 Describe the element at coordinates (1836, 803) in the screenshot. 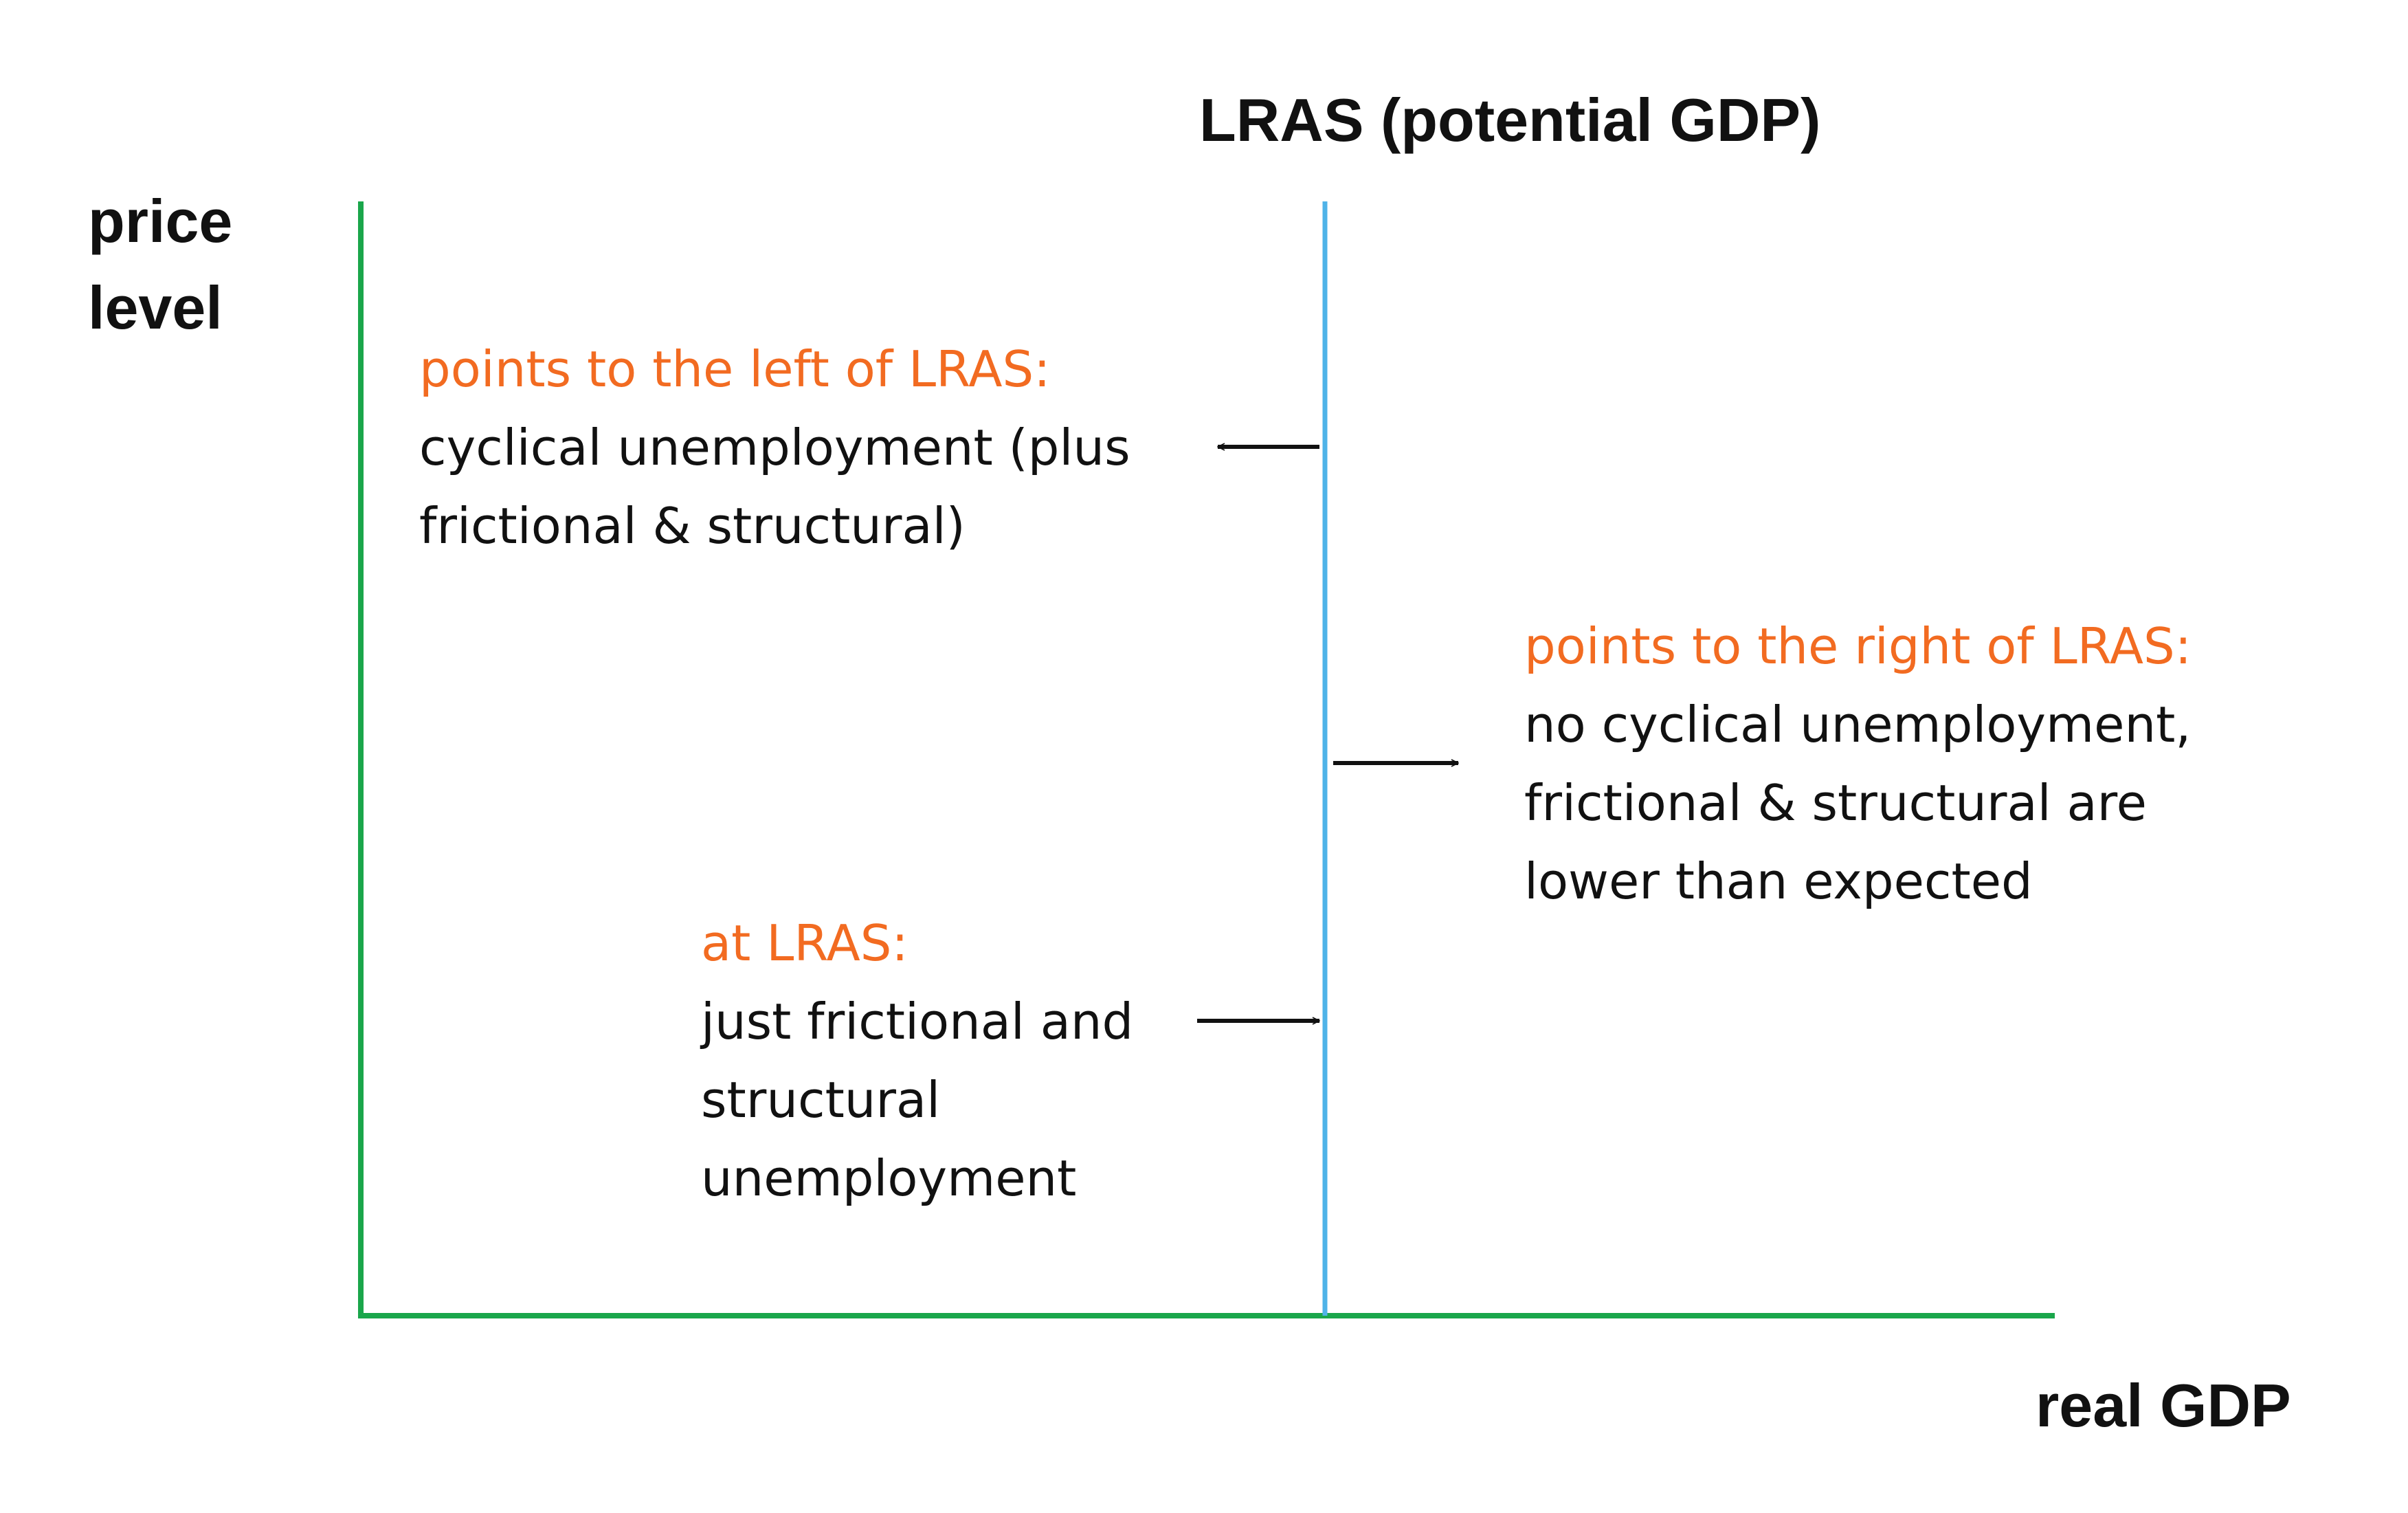

I see `right-note-line: frictional & structural are` at that location.